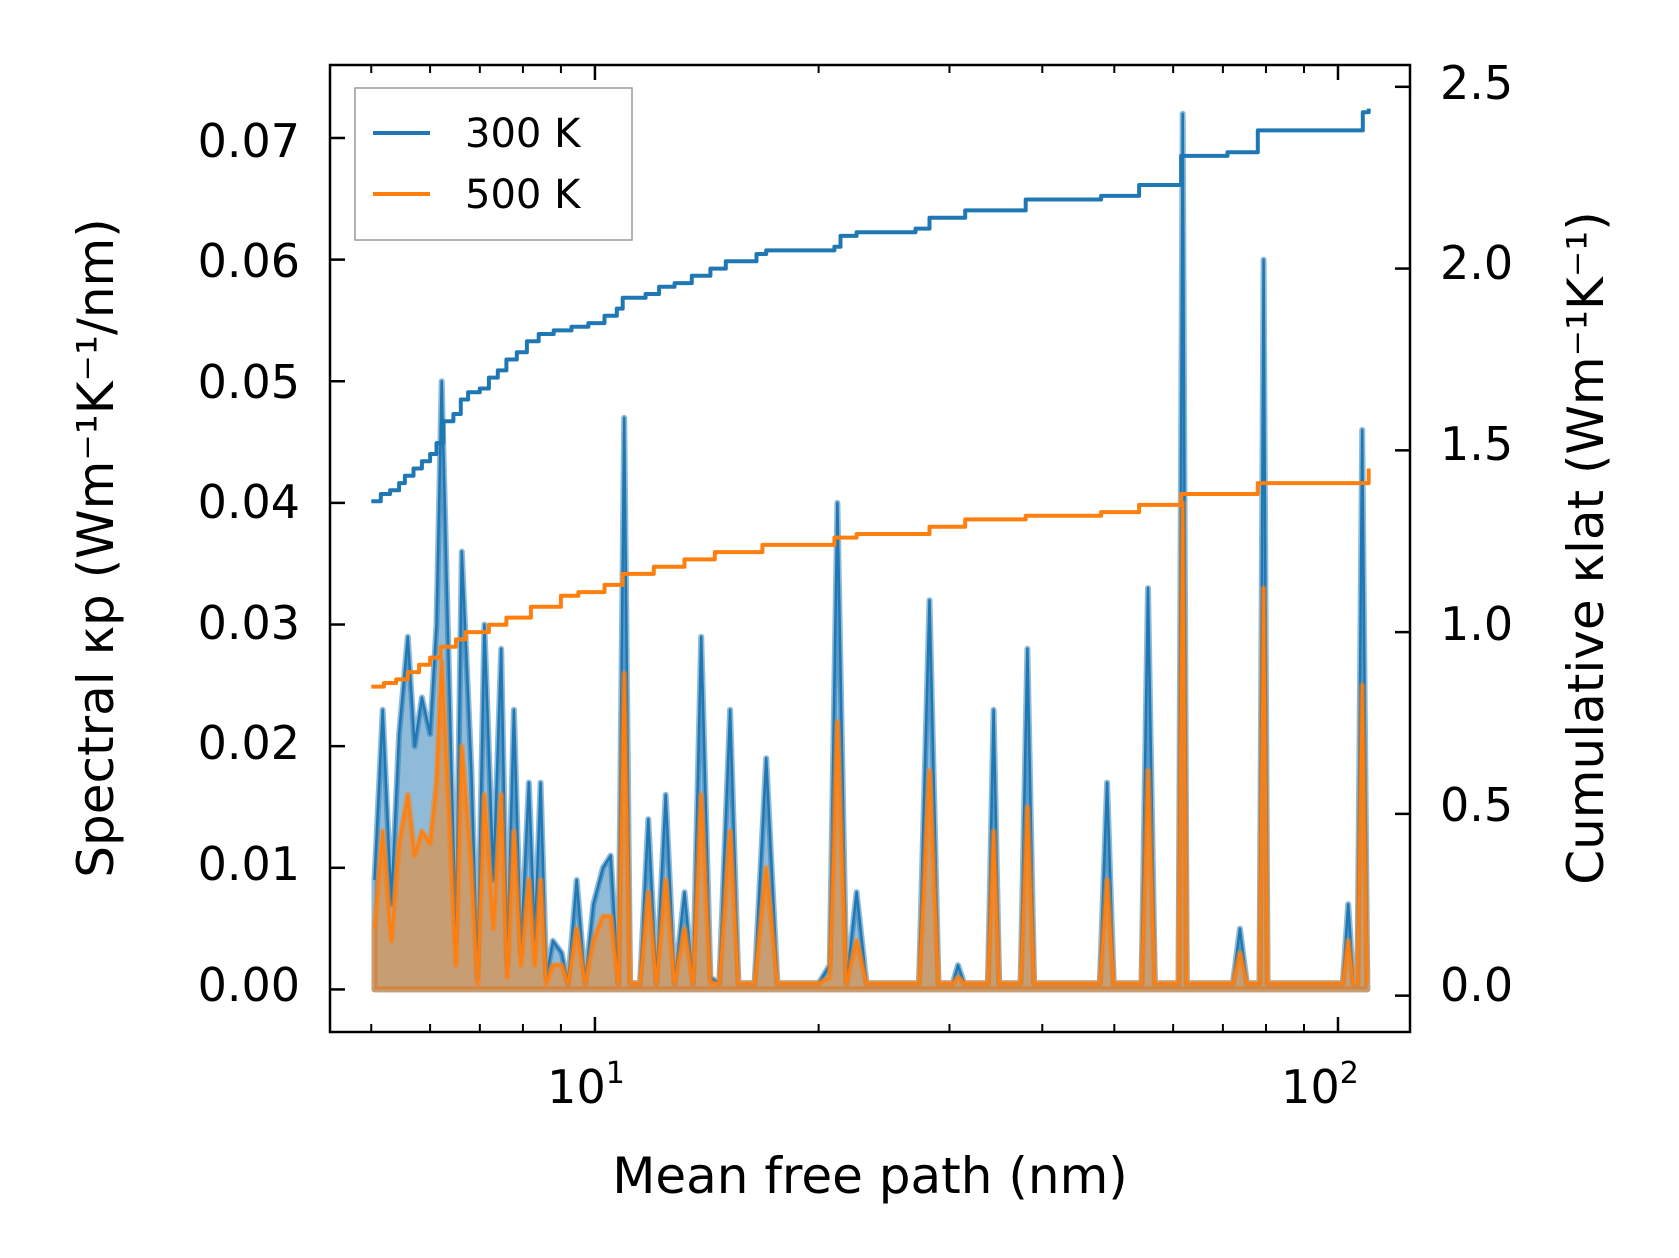 Image resolution: width=1679 pixels, height=1258 pixels. What do you see at coordinates (249, 261) in the screenshot?
I see `y-left-tick-label: 0.06` at bounding box center [249, 261].